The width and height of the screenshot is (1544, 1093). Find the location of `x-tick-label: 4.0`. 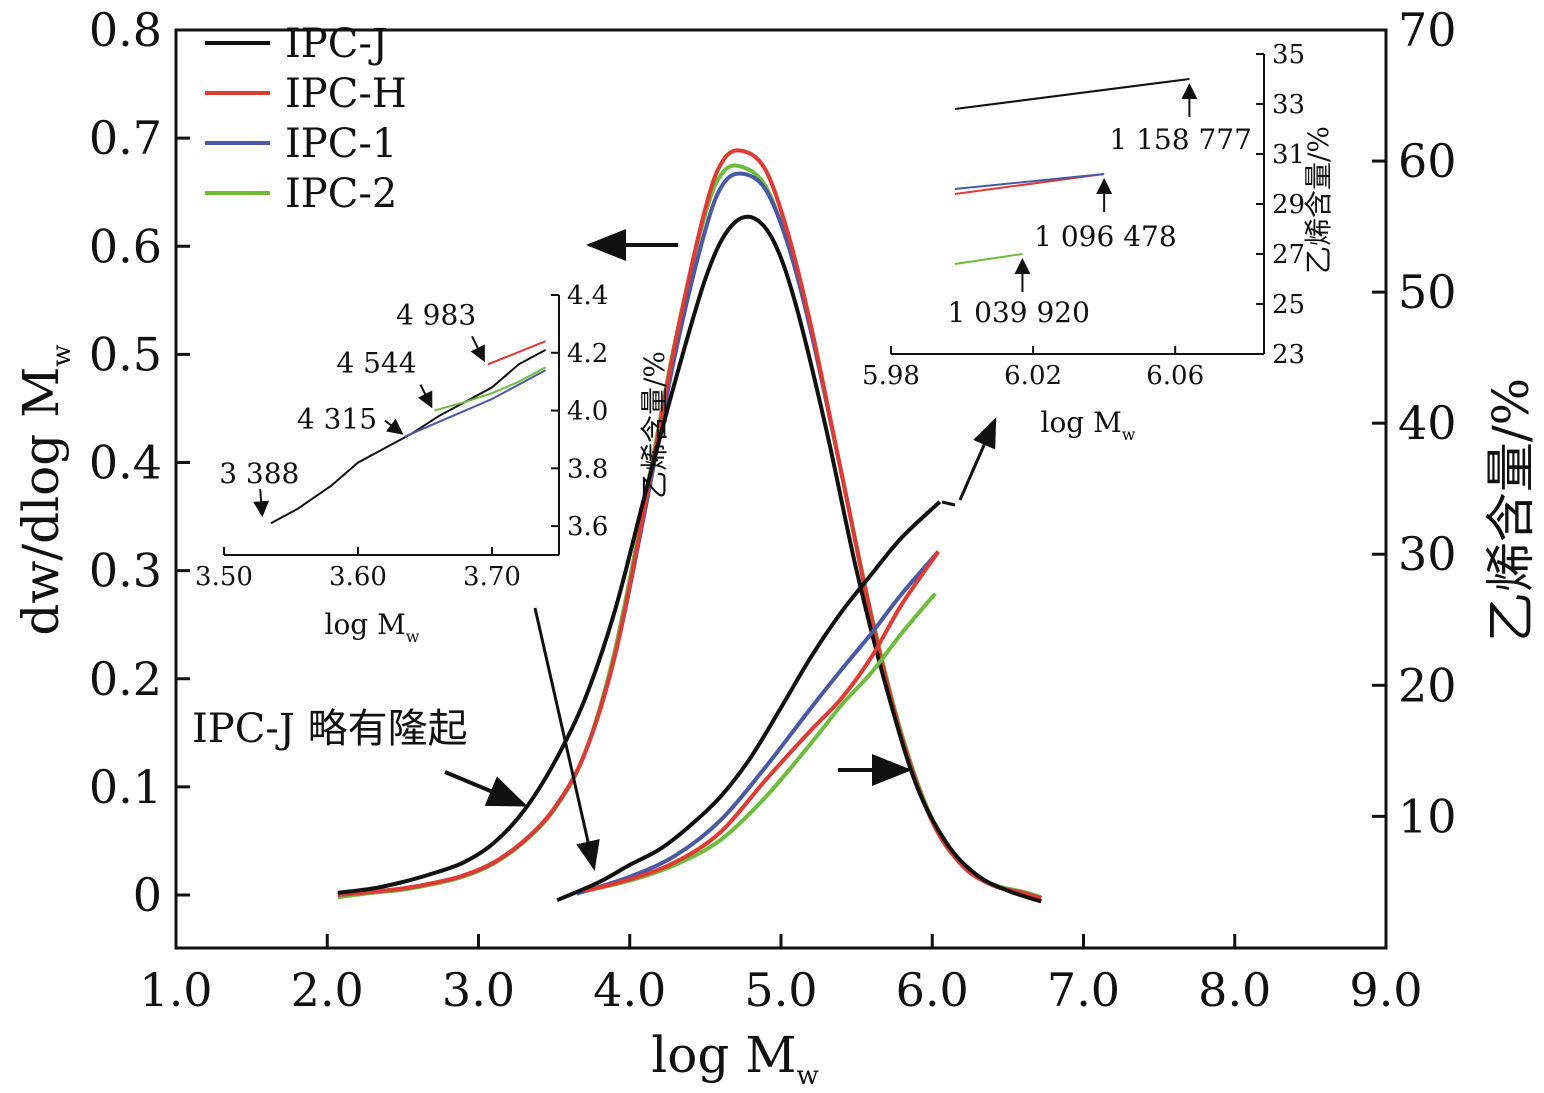

x-tick-label: 4.0 is located at coordinates (629, 990).